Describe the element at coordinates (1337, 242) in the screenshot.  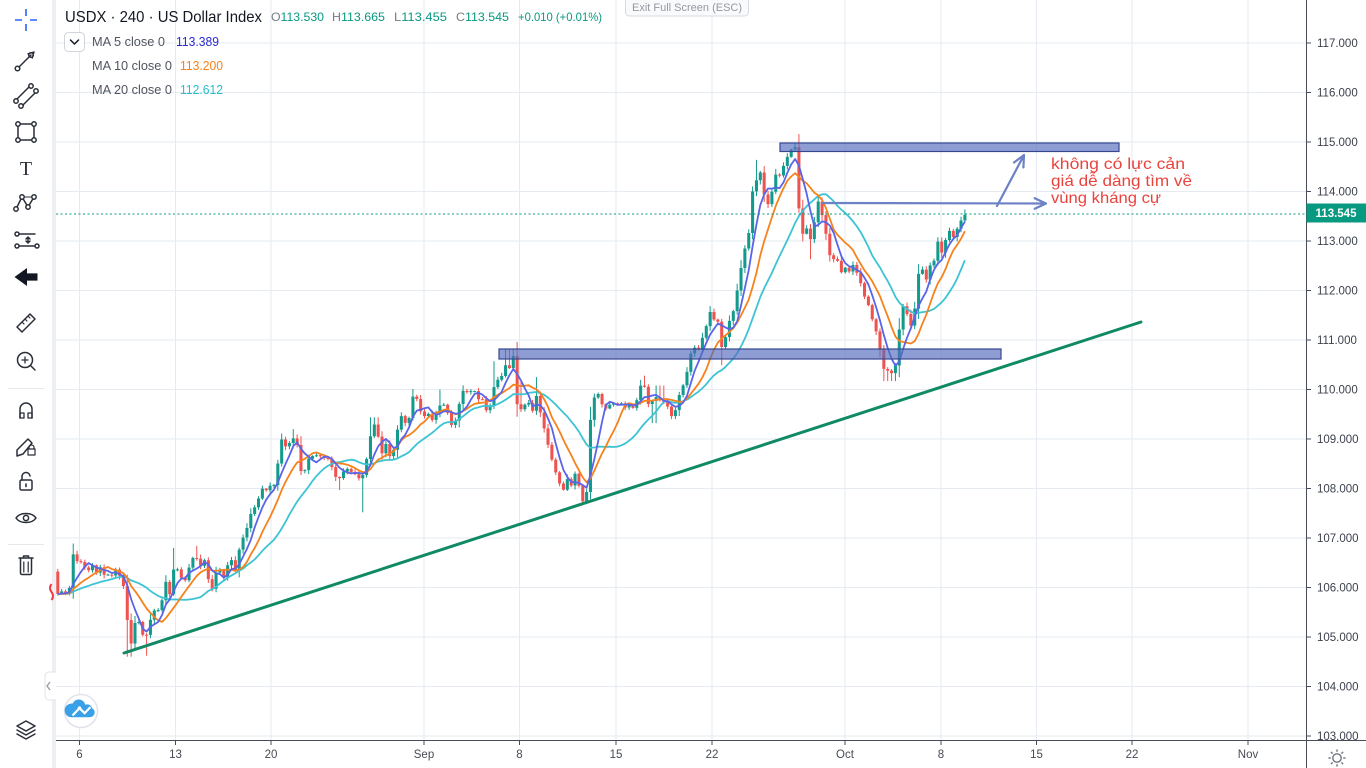
I see `svg-text: 113.000` at that location.